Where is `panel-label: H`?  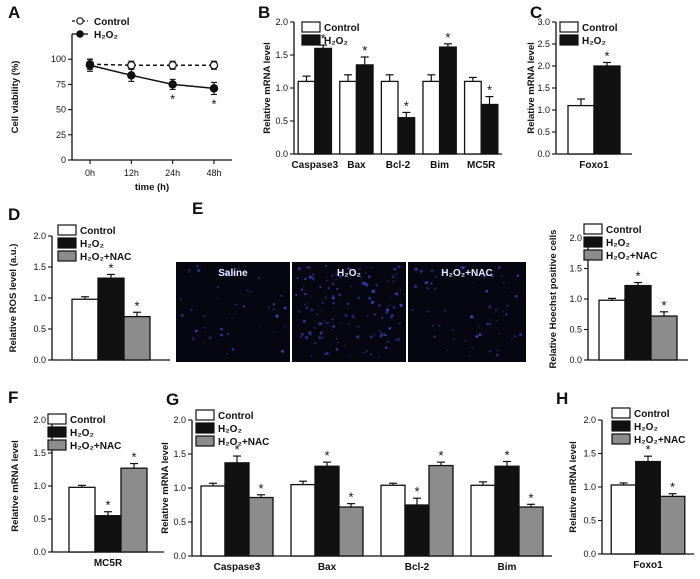 panel-label: H is located at coordinates (562, 398).